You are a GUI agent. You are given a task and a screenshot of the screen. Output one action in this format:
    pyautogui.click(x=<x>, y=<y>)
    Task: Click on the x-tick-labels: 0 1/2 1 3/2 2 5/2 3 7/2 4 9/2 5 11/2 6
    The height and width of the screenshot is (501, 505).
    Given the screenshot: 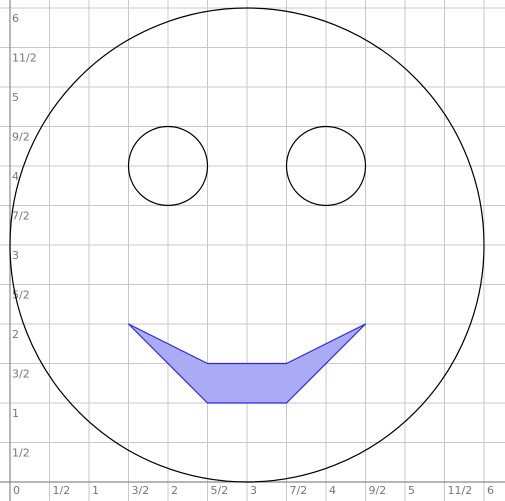 What is the action you would take?
    pyautogui.click(x=253, y=490)
    